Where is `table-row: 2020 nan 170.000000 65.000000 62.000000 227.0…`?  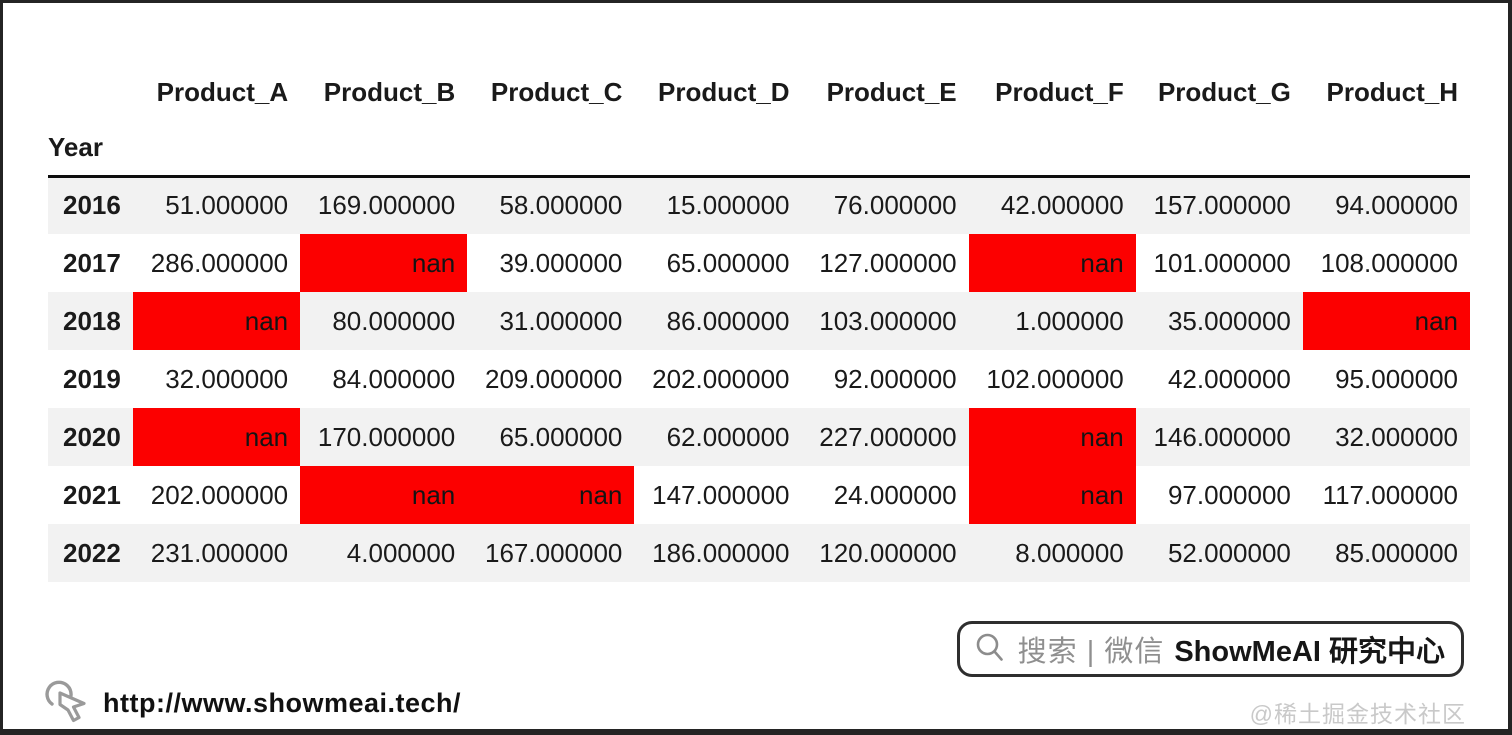
table-row: 2020 nan 170.000000 65.000000 62.000000 227.0… is located at coordinates (759, 437).